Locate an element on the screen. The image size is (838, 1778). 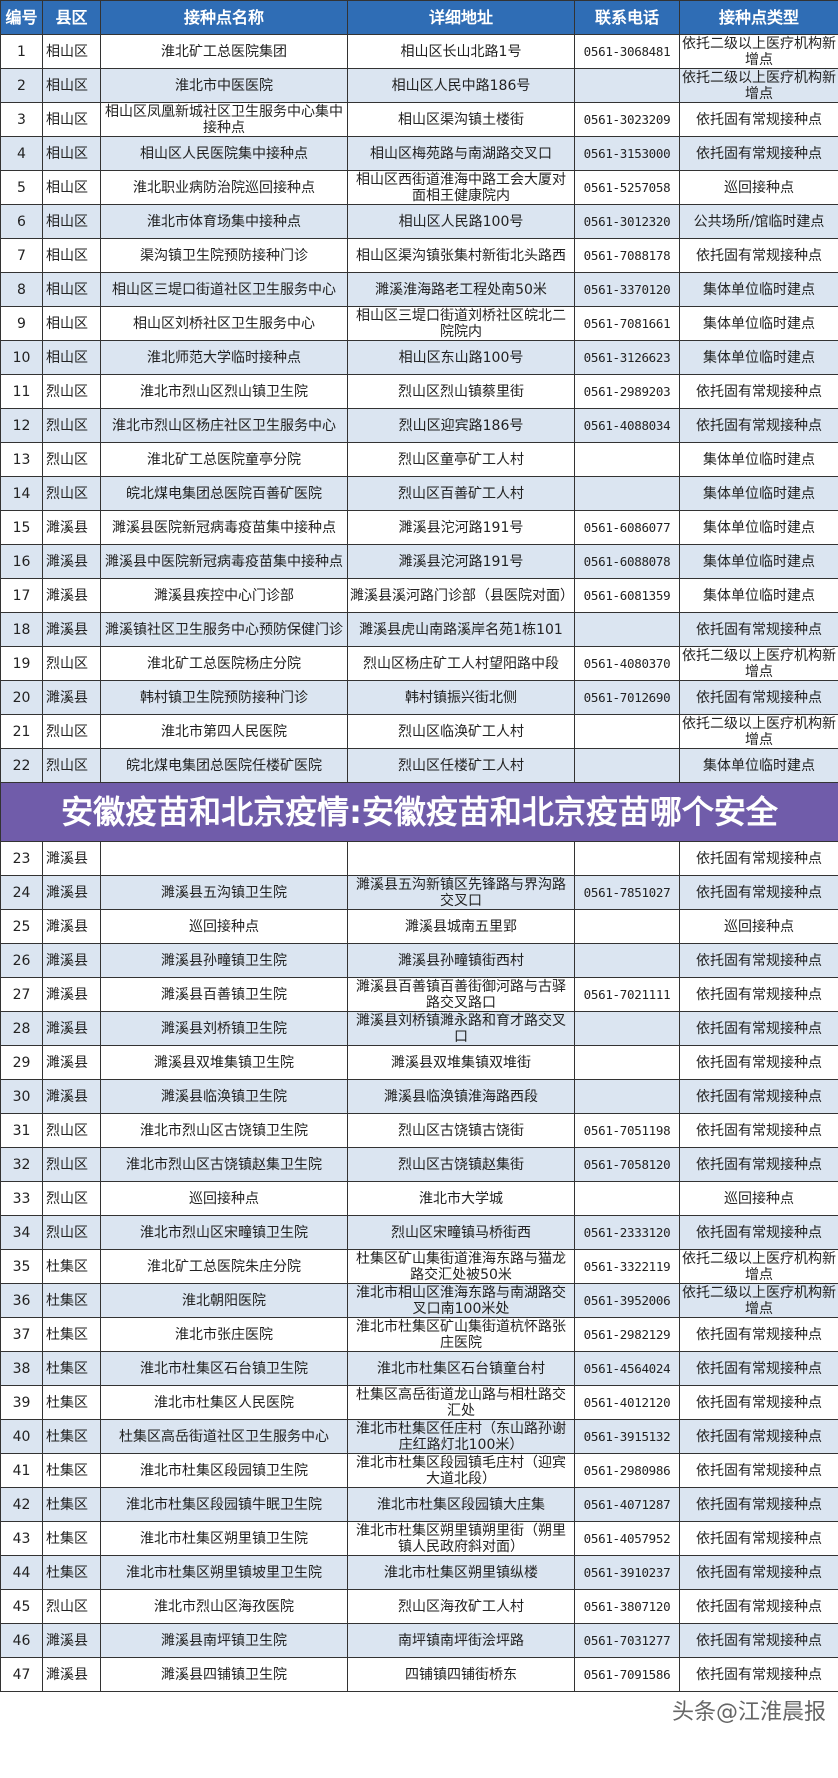
table-header-row: 编号 县区 接种点名称 详细地址 联系电话 接种点类型 is located at coordinates (419, 17).